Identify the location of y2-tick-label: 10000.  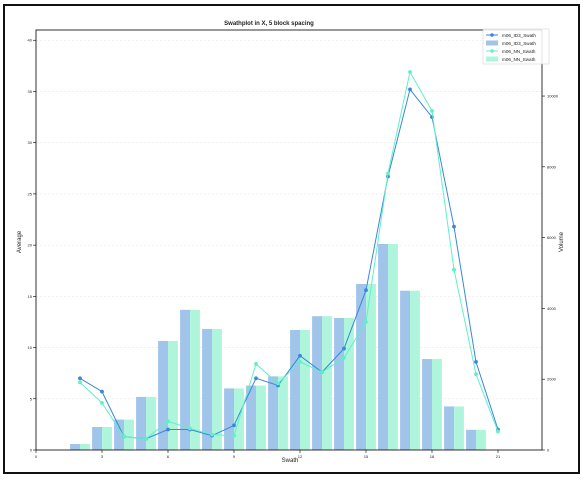
(553, 96).